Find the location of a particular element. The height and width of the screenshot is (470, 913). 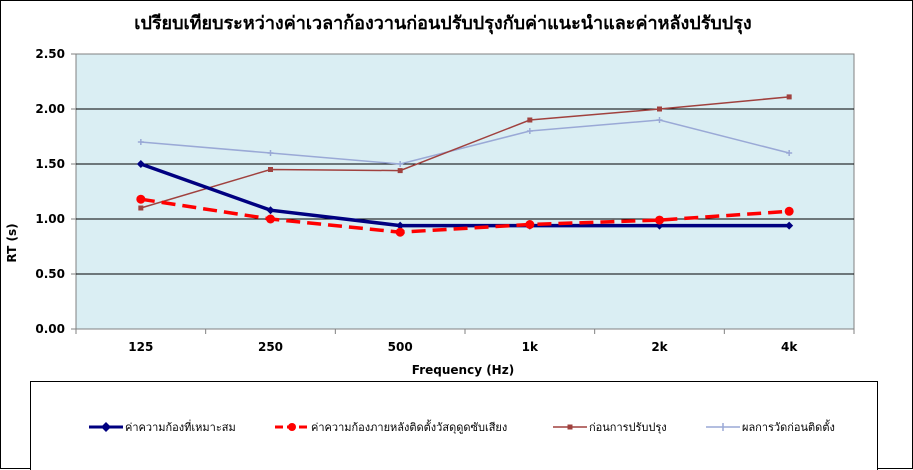

legend-line-recommended is located at coordinates (106, 427).